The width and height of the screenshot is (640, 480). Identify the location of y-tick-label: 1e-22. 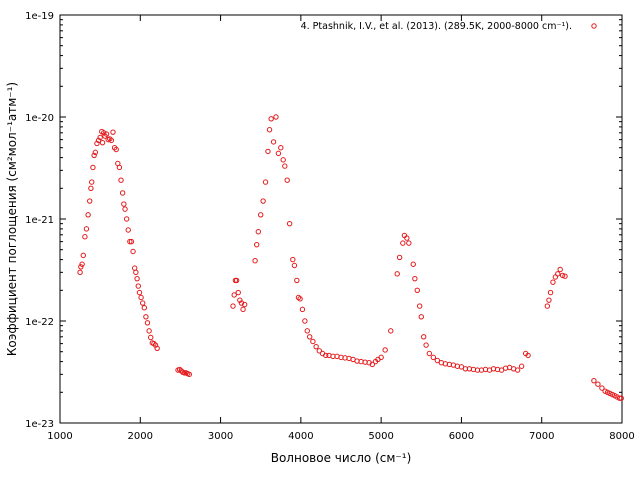
(39, 322).